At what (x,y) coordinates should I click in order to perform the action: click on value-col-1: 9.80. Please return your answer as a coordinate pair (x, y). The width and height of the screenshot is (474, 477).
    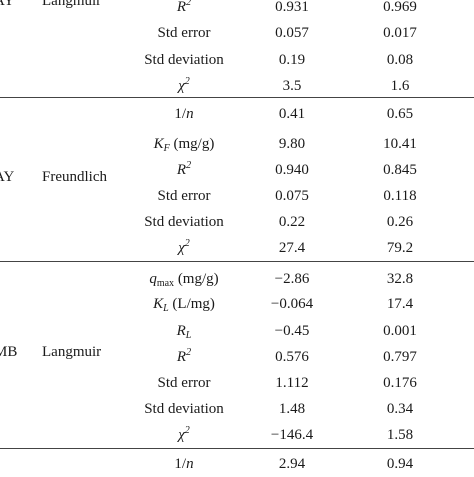
    Looking at the image, I should click on (292, 144).